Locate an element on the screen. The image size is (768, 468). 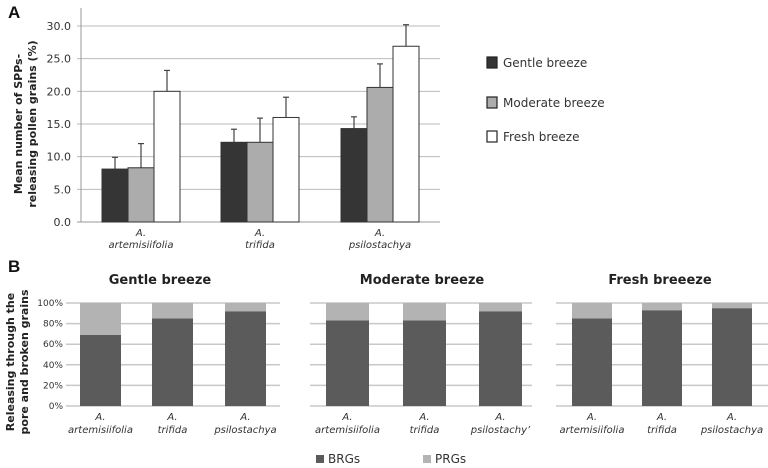
subplot-title: Gentle breeze is located at coordinates (160, 280).